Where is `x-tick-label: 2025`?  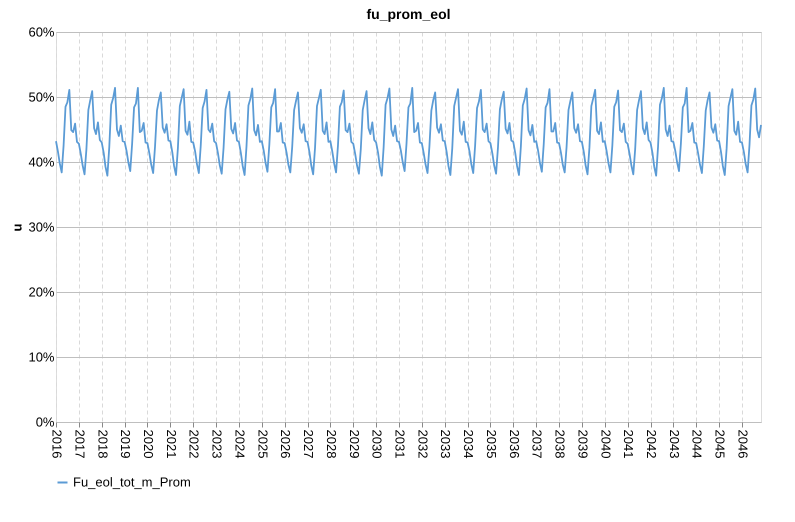
x-tick-label: 2025 is located at coordinates (262, 444).